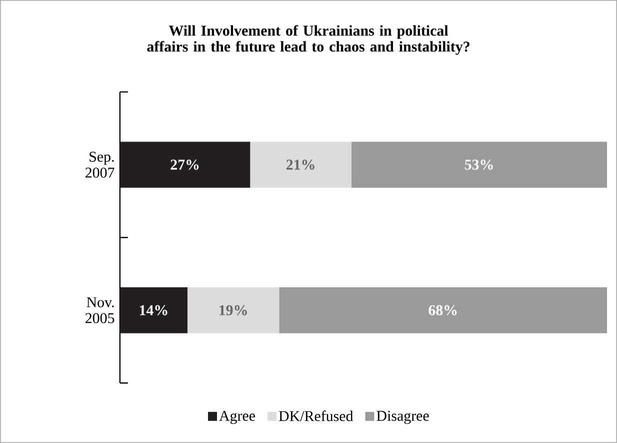  Describe the element at coordinates (308, 40) in the screenshot. I see `chart-title: Will Involvement of Ukrainians in political affairs in the future lead to chaos and instability?` at that location.